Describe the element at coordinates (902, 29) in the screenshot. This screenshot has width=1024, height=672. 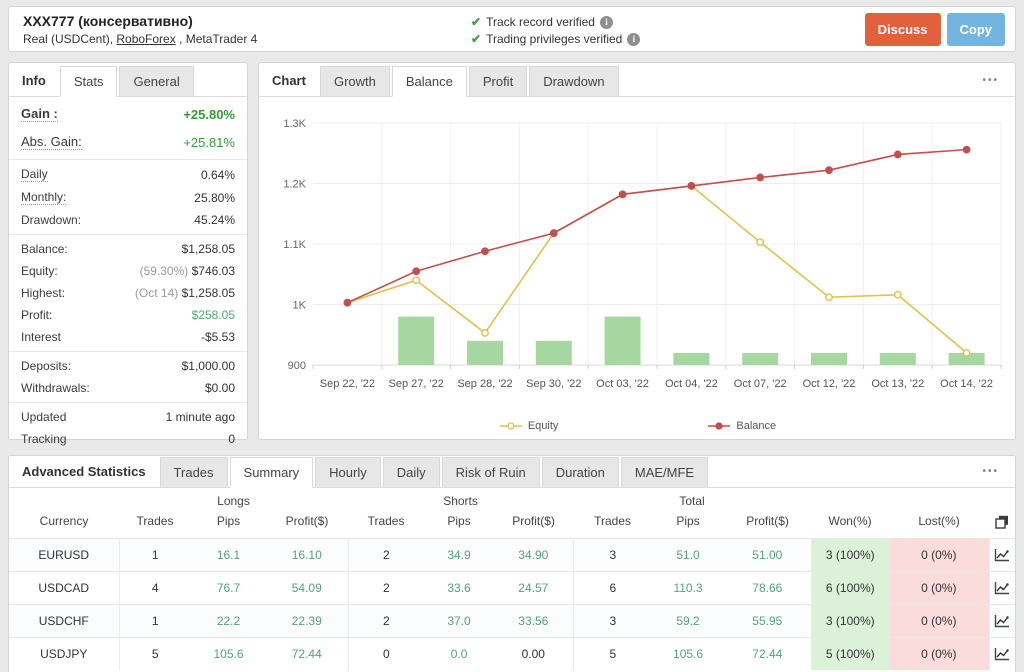
I see `discuss-button: Discuss` at that location.